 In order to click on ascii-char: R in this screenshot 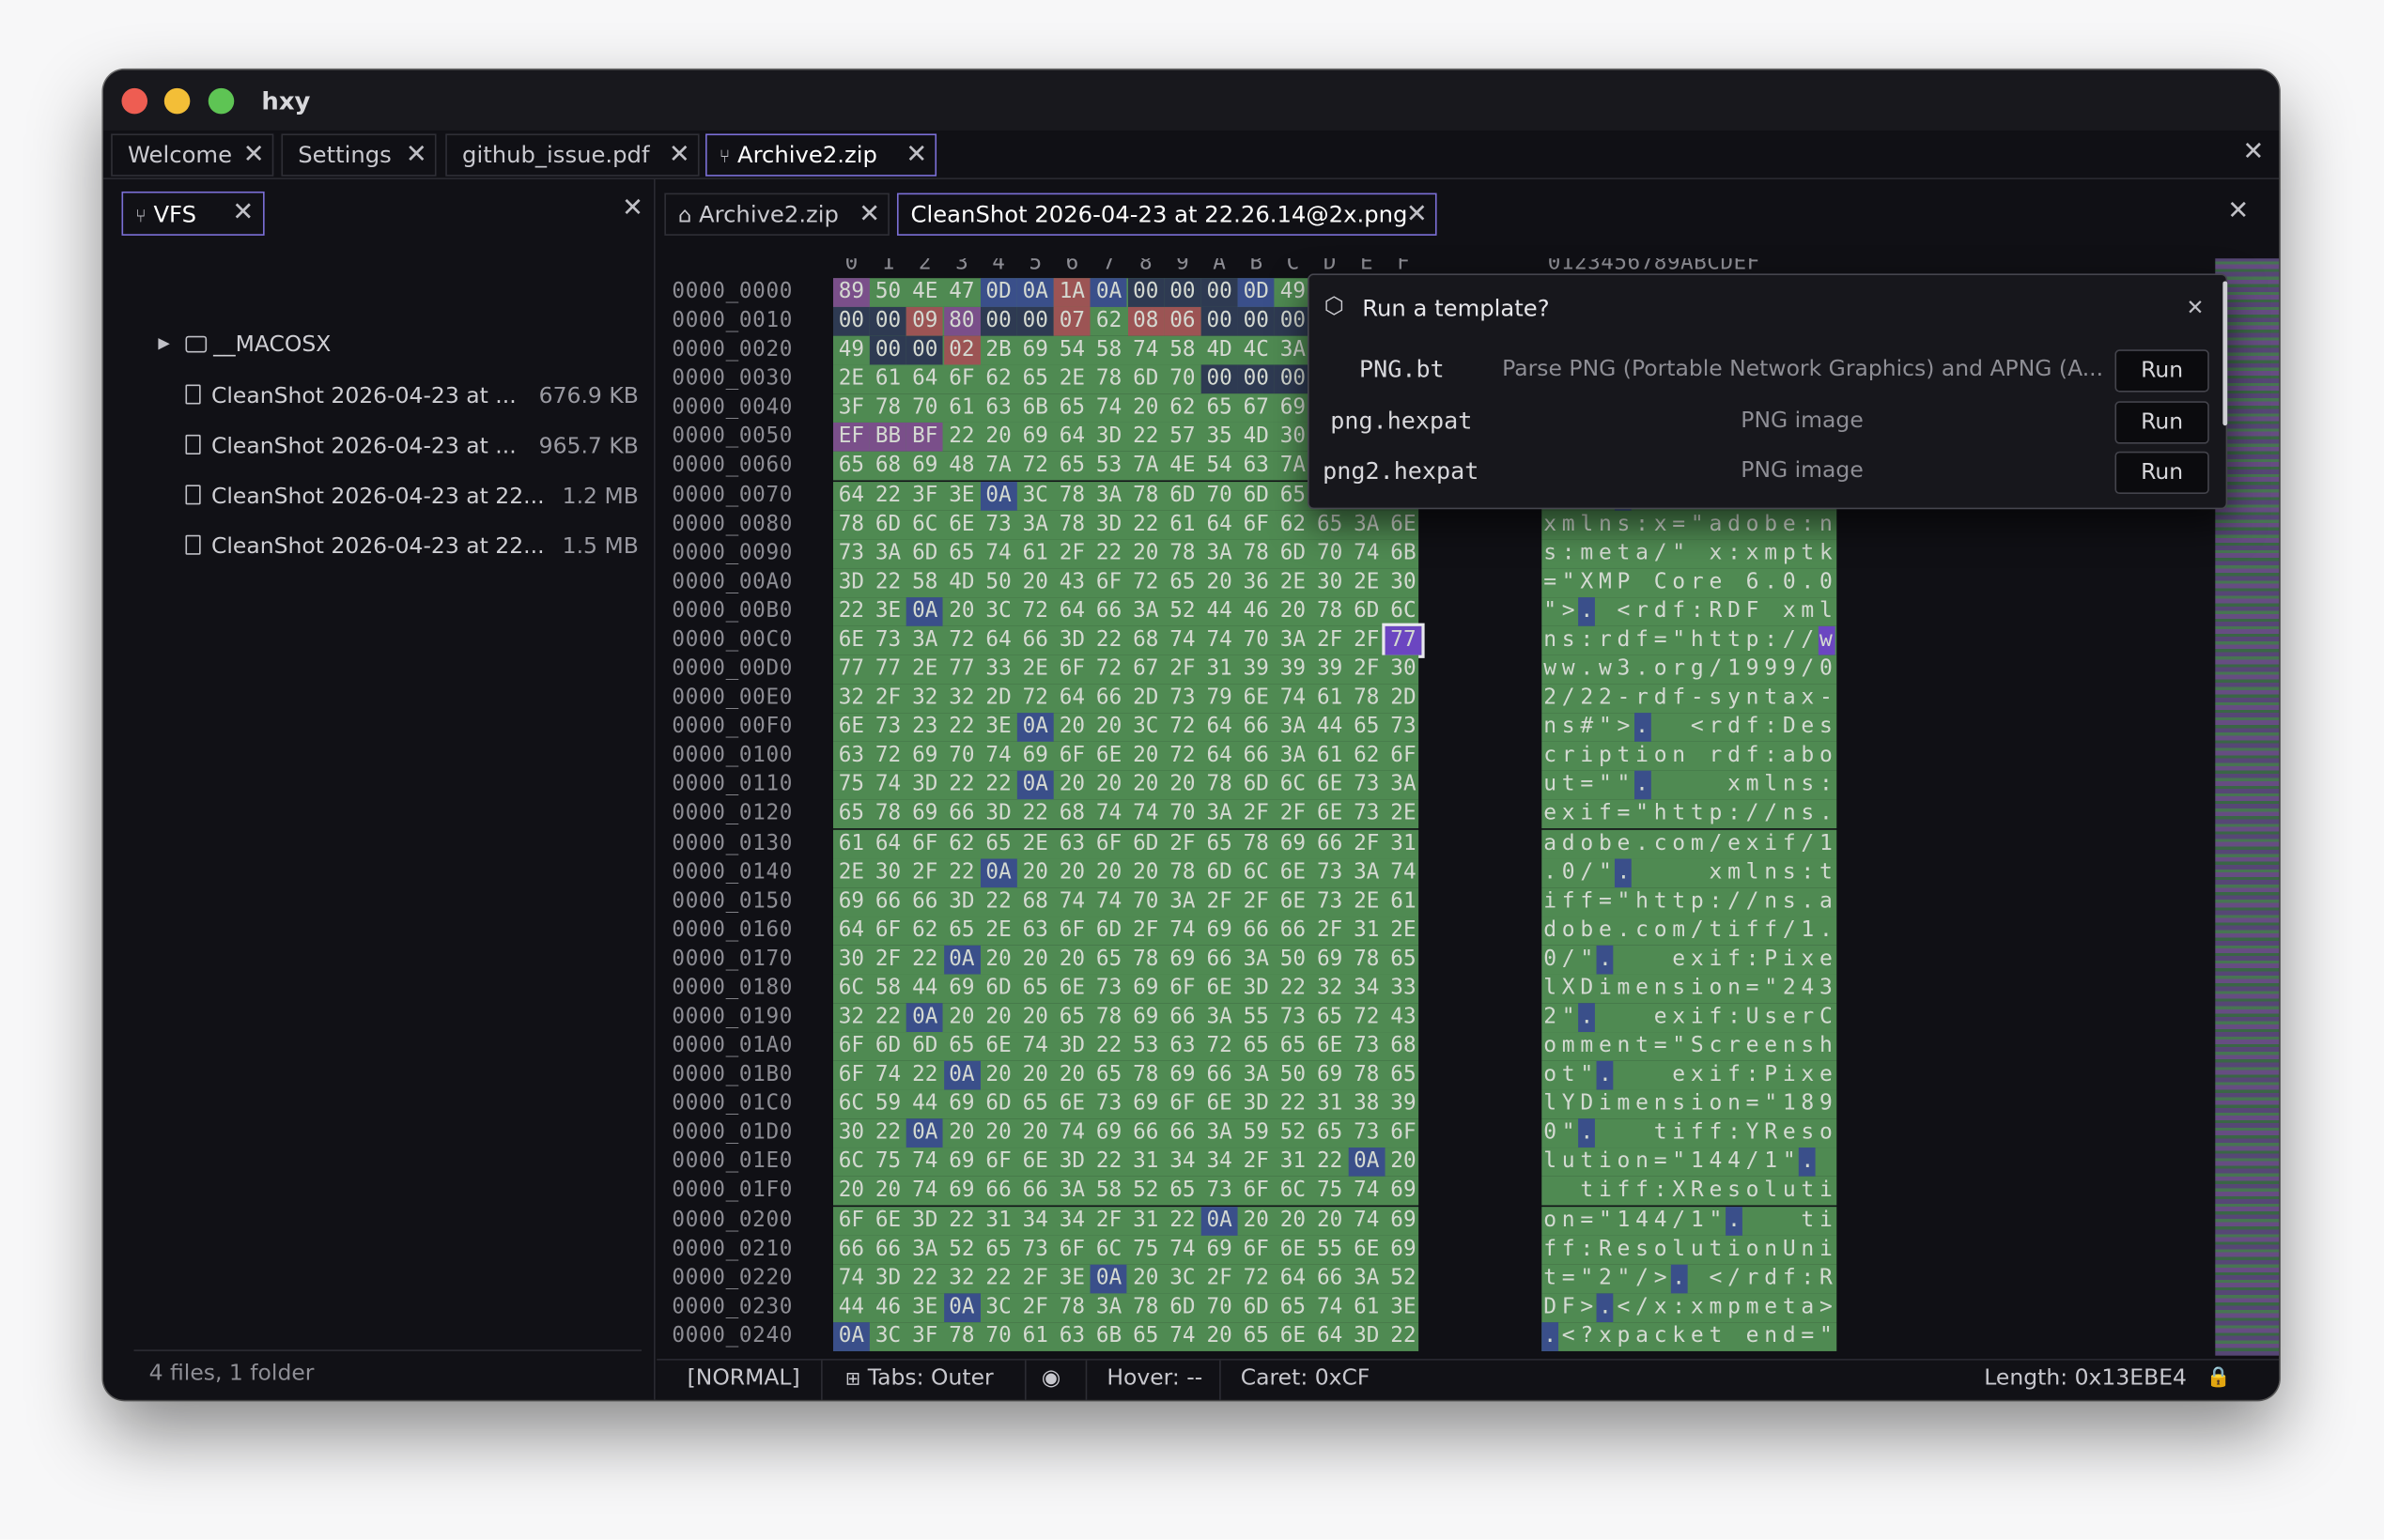, I will do `click(1716, 611)`.